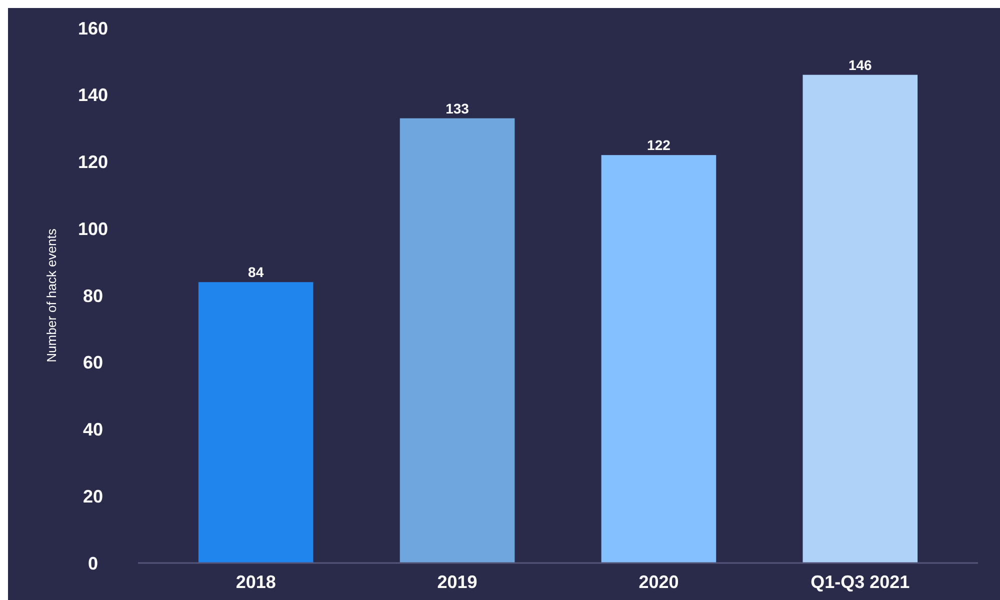  Describe the element at coordinates (860, 64) in the screenshot. I see `data-label: 146` at that location.